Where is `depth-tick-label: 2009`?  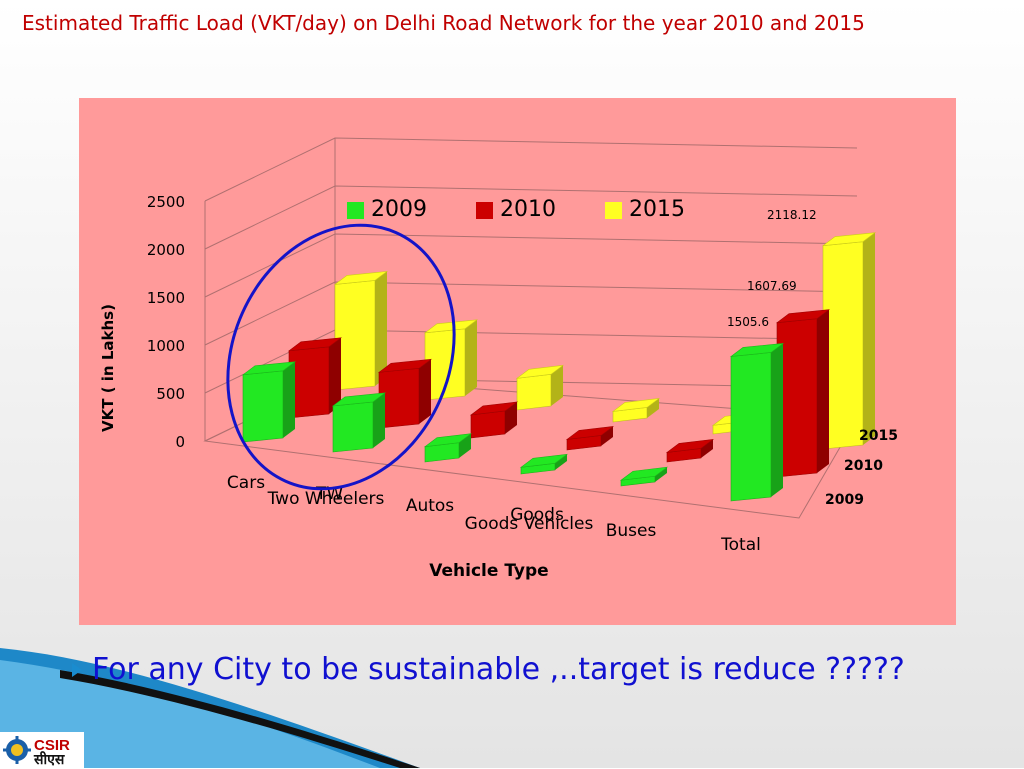
depth-tick-label: 2009 is located at coordinates (844, 500).